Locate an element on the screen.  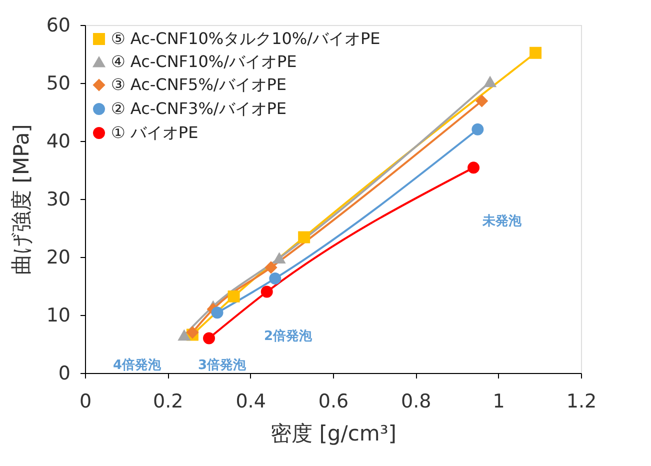
y-axis-title: 曲げ強度 [MPa] is located at coordinates (21, 199).